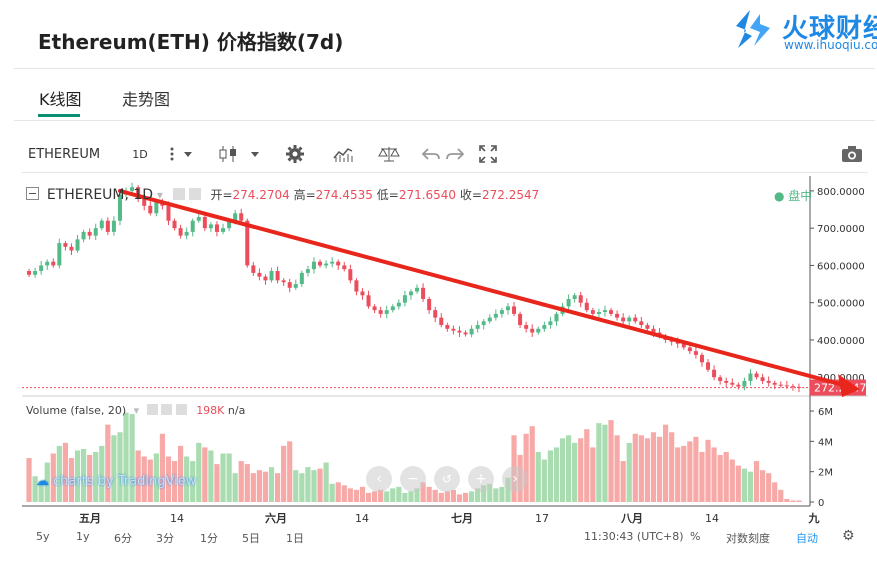 The width and height of the screenshot is (877, 562). Describe the element at coordinates (159, 195) in the screenshot. I see `legend-dropdown-icon: ▾` at that location.